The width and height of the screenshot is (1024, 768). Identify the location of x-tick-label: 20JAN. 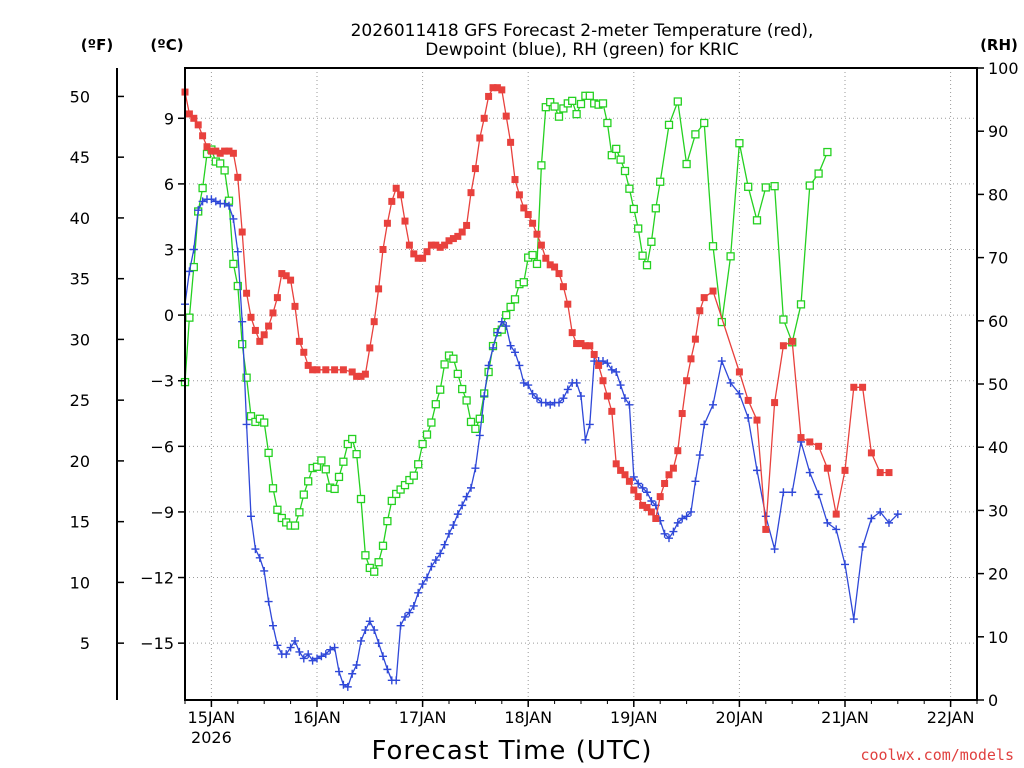
(740, 717).